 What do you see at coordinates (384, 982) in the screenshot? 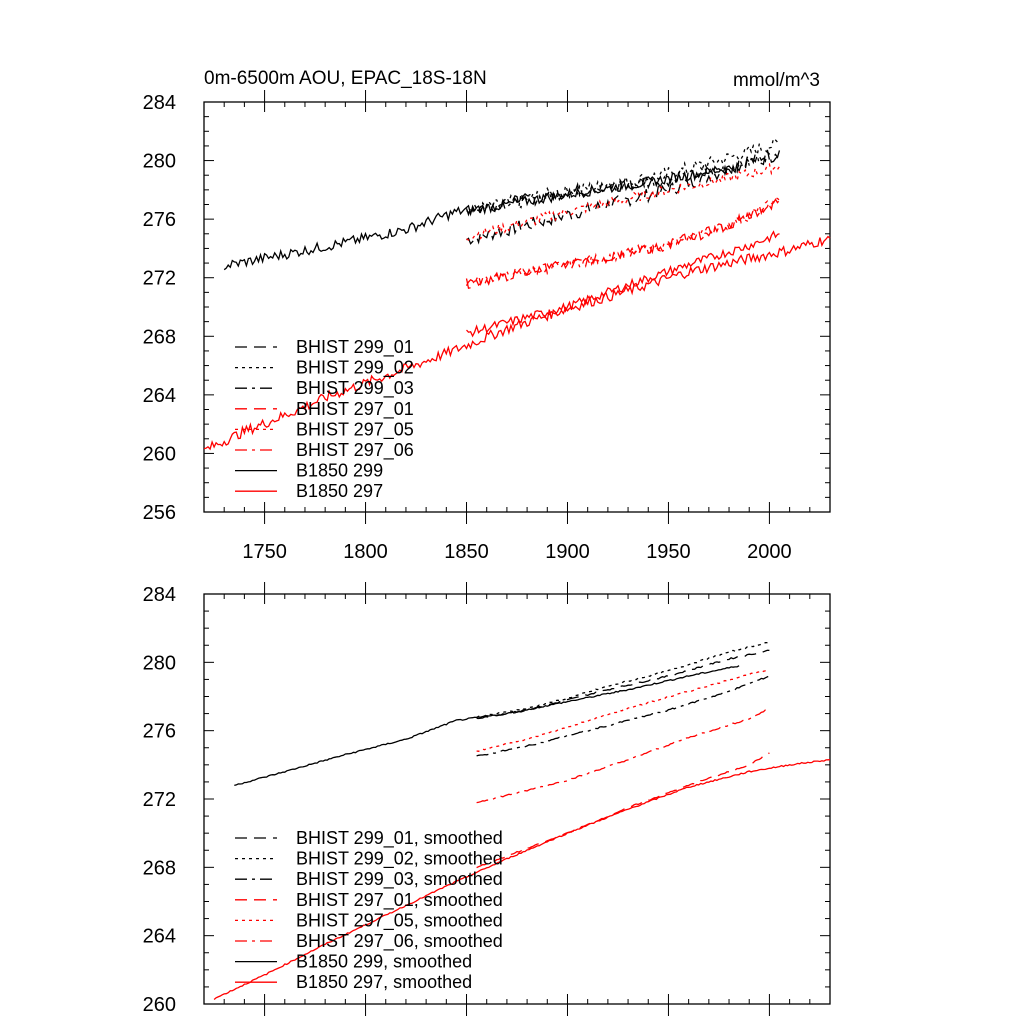
I see `legend-label: B1850 297, smoothed` at bounding box center [384, 982].